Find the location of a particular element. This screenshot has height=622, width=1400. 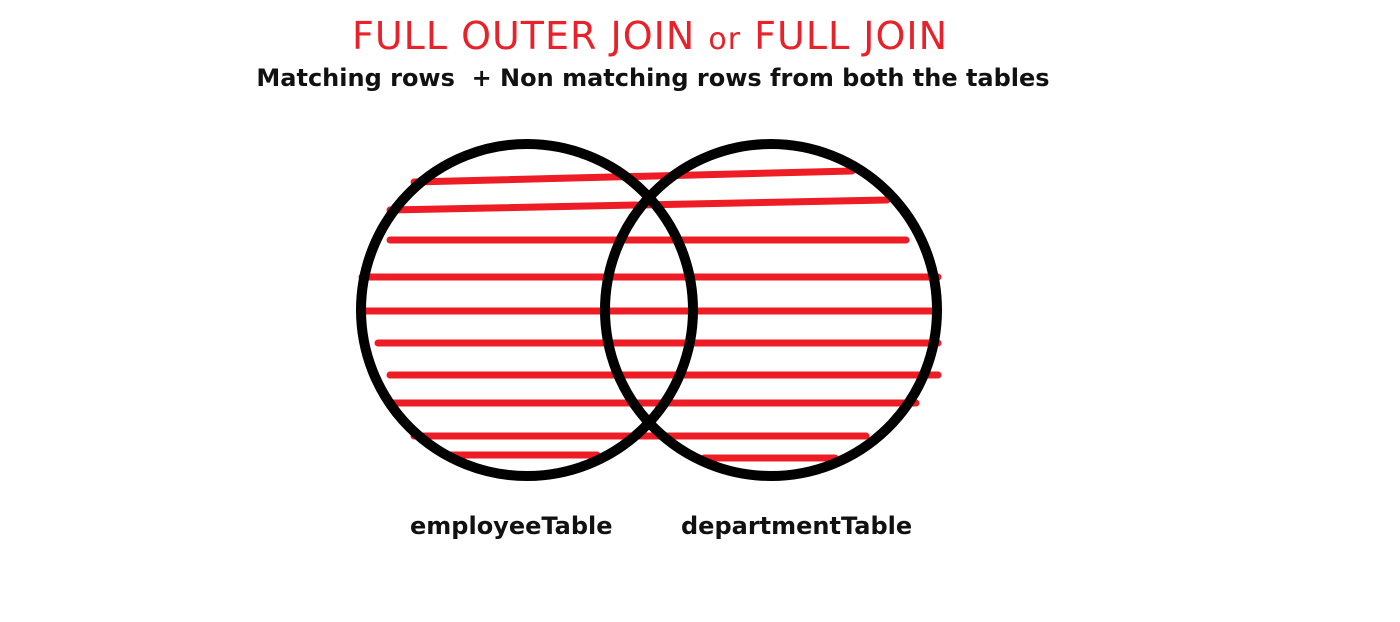

diagram-title: FULL OUTER JOIN or FULL JOIN is located at coordinates (650, 36).